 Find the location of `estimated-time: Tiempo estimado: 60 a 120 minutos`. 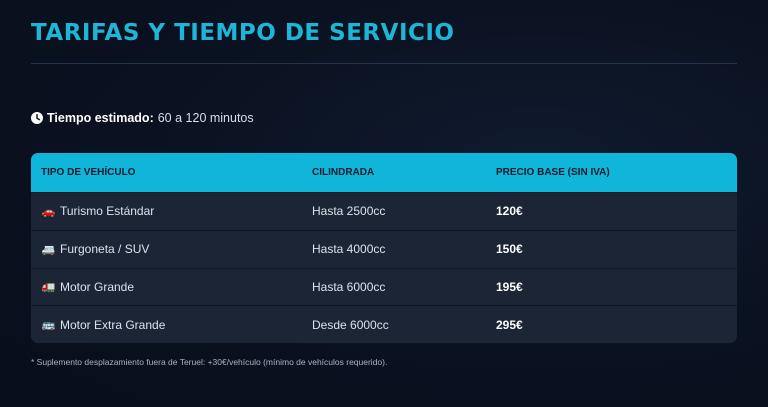

estimated-time: Tiempo estimado: 60 a 120 minutos is located at coordinates (142, 118).